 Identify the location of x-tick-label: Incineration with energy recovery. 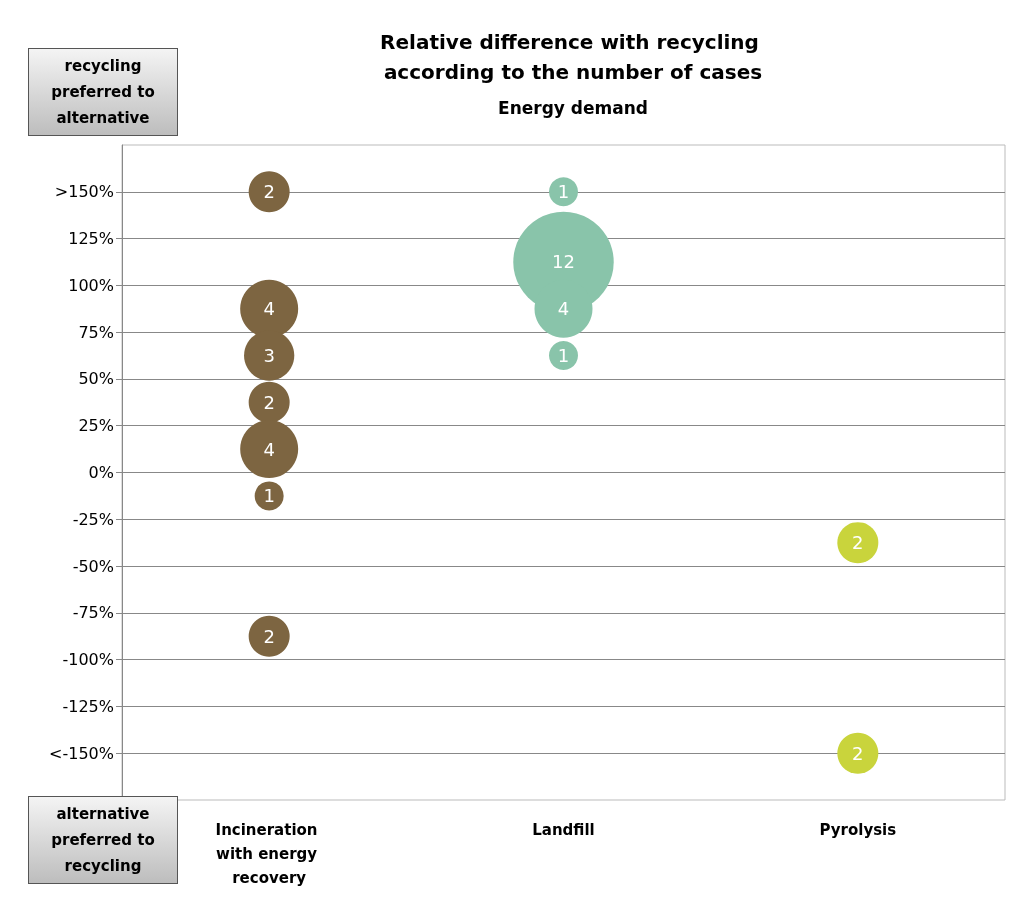
(269, 854).